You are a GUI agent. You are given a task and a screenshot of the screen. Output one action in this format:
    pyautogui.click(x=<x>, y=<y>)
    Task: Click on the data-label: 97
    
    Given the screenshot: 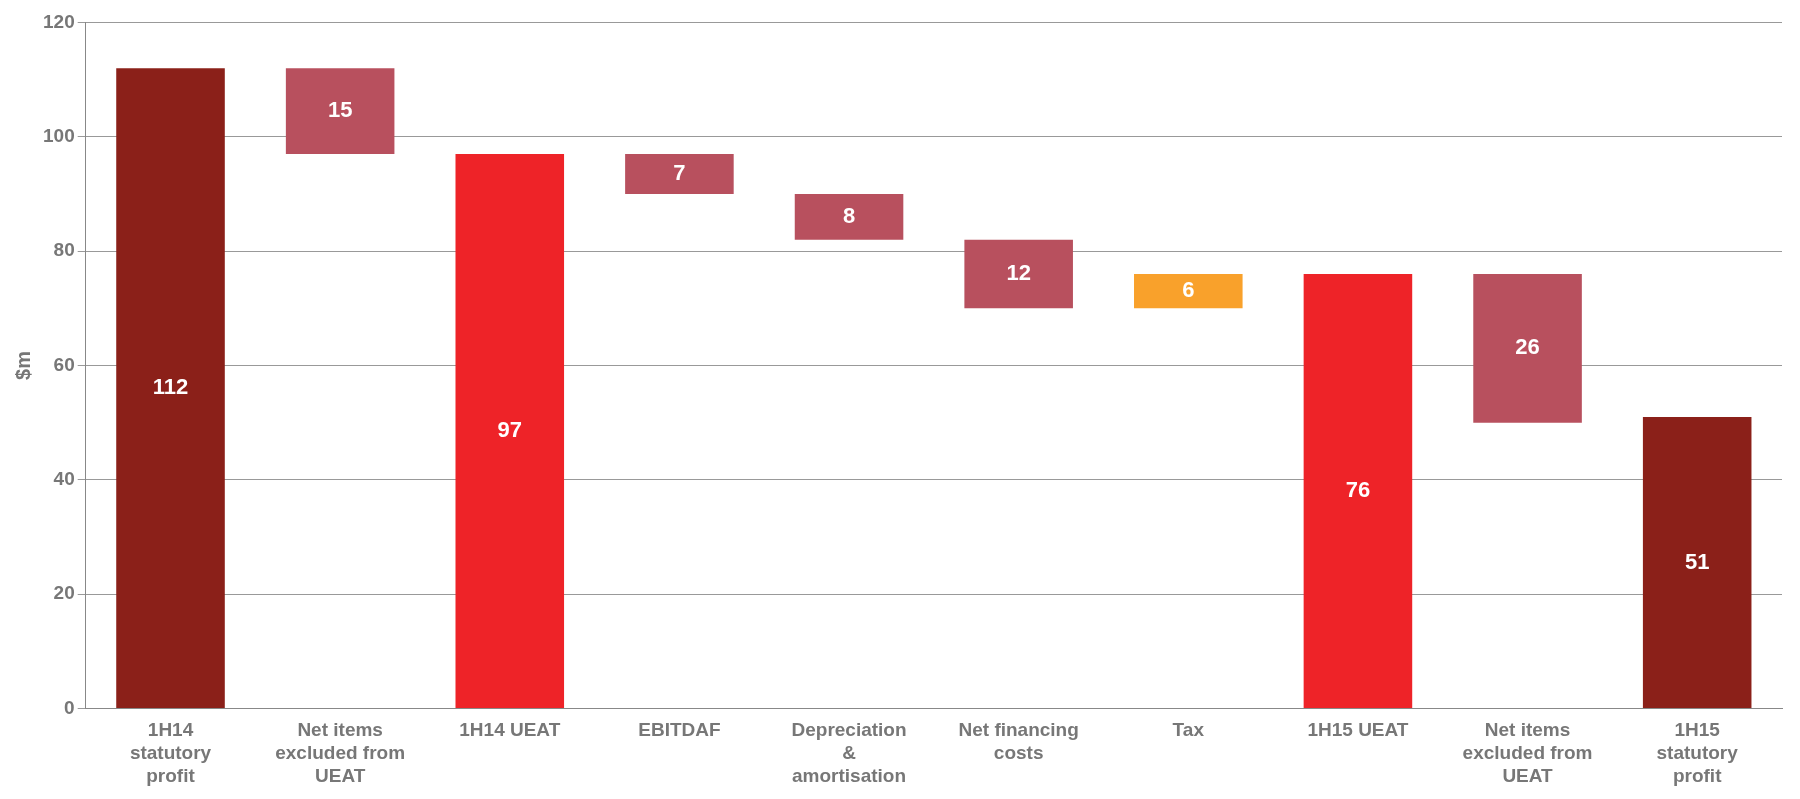 What is the action you would take?
    pyautogui.click(x=510, y=430)
    